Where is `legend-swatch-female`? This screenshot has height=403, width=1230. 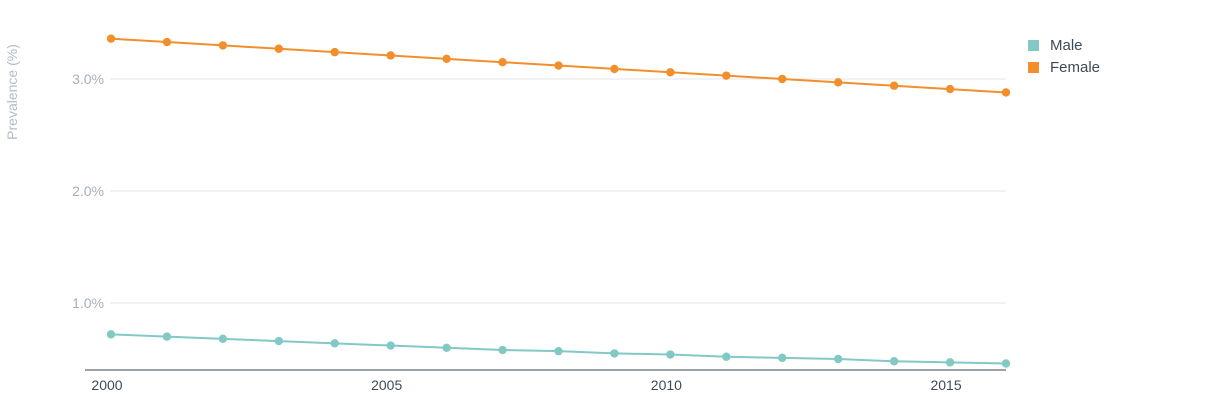
legend-swatch-female is located at coordinates (1033, 67).